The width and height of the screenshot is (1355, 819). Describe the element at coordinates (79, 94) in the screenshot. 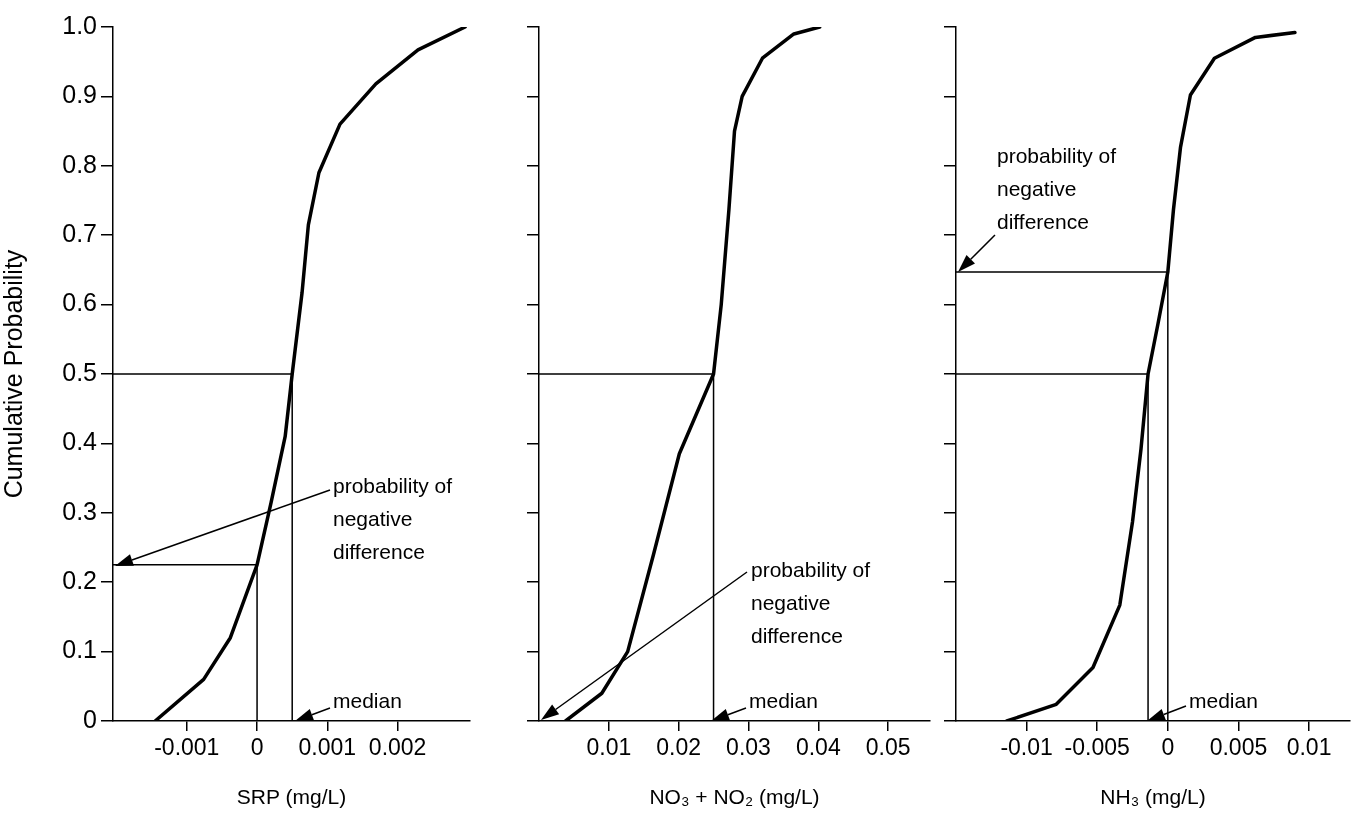

I see `y-tick-label: 0.9` at that location.